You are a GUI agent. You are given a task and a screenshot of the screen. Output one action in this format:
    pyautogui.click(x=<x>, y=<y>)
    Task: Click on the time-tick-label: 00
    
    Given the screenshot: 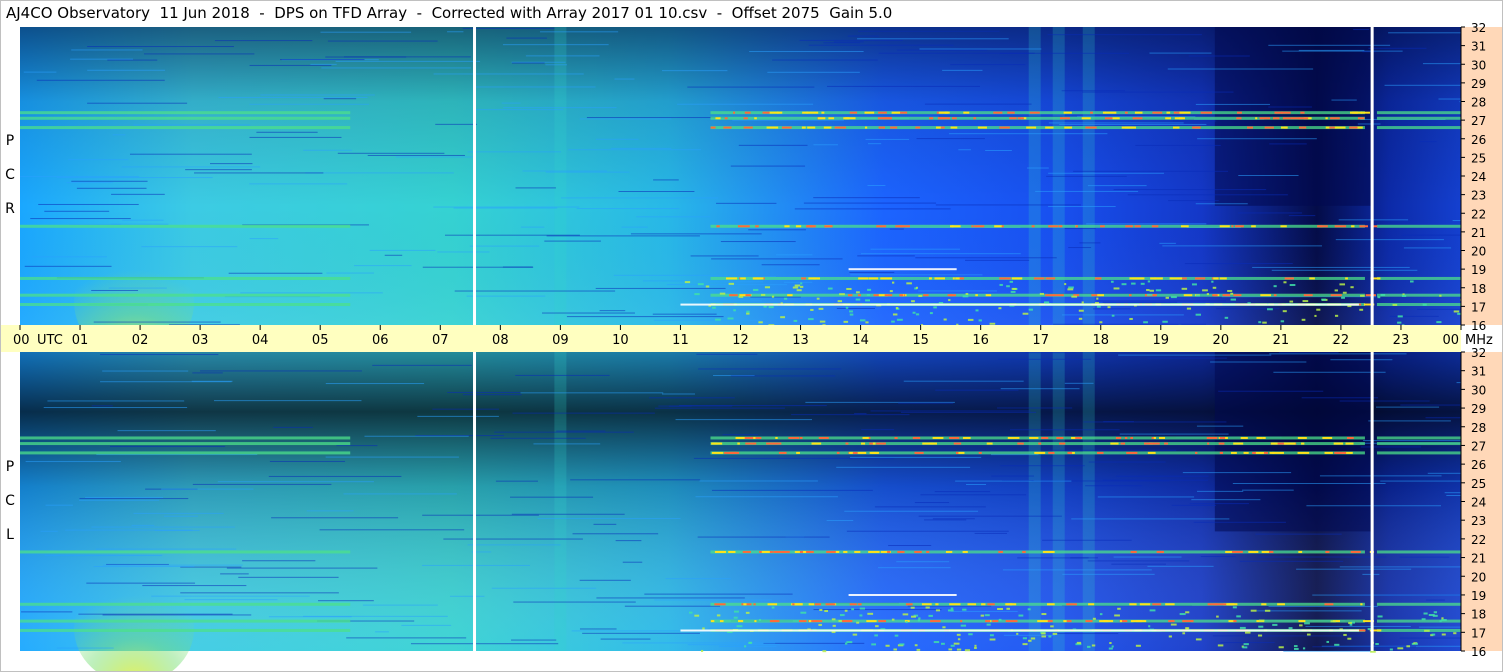 What is the action you would take?
    pyautogui.click(x=21, y=340)
    